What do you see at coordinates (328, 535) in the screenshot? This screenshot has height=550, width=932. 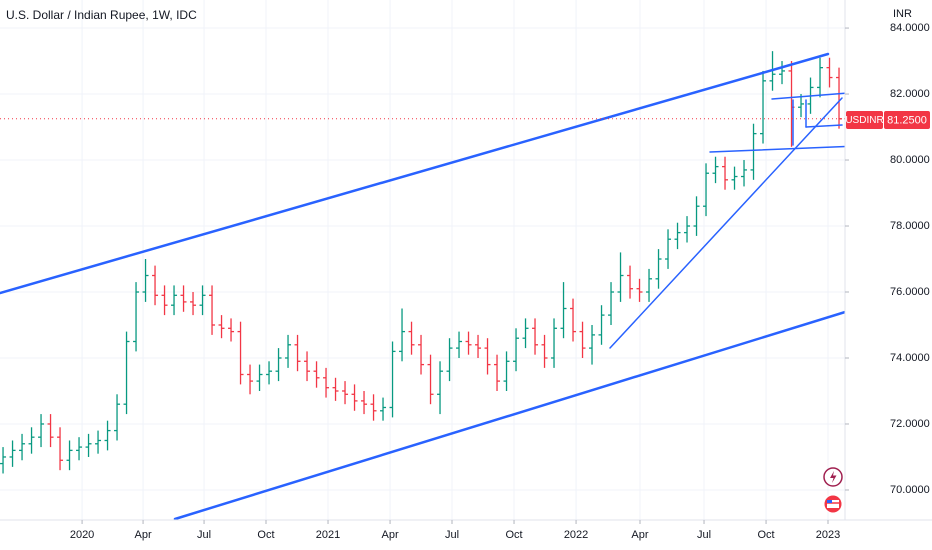 I see `x-tick-label: 2021` at bounding box center [328, 535].